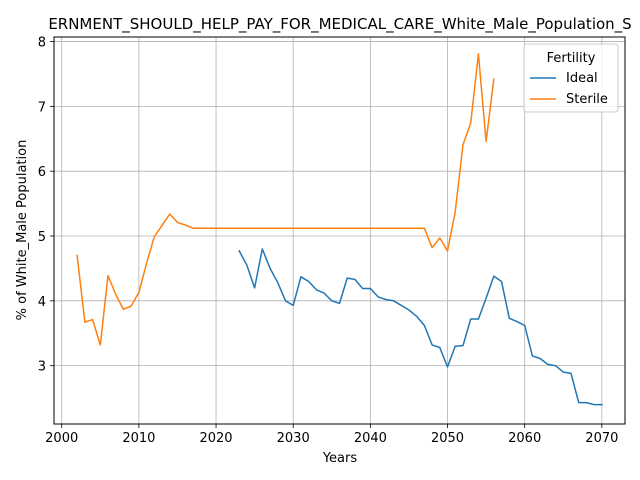 The image size is (640, 480). Describe the element at coordinates (42, 43) in the screenshot. I see `y-tick-label: 8` at that location.